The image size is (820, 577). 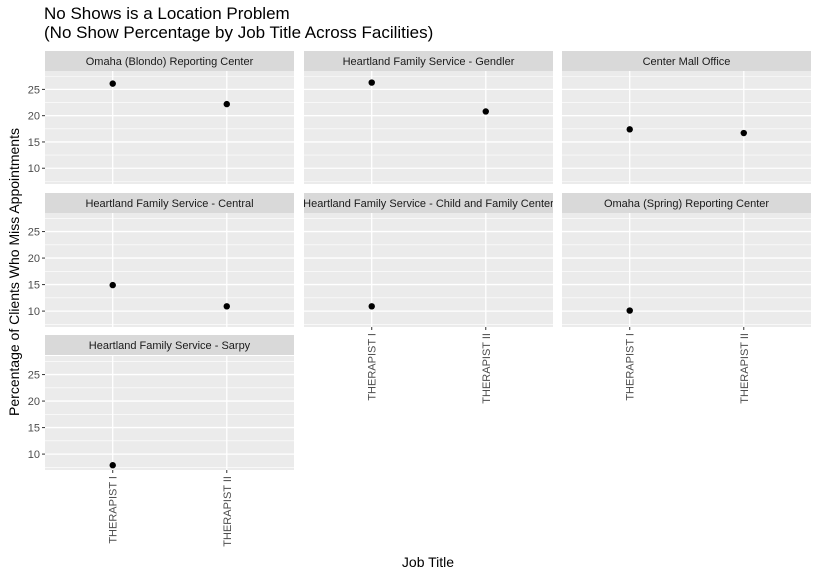 What do you see at coordinates (167, 13) in the screenshot?
I see `chart-title: No Shows is a Location Problem` at bounding box center [167, 13].